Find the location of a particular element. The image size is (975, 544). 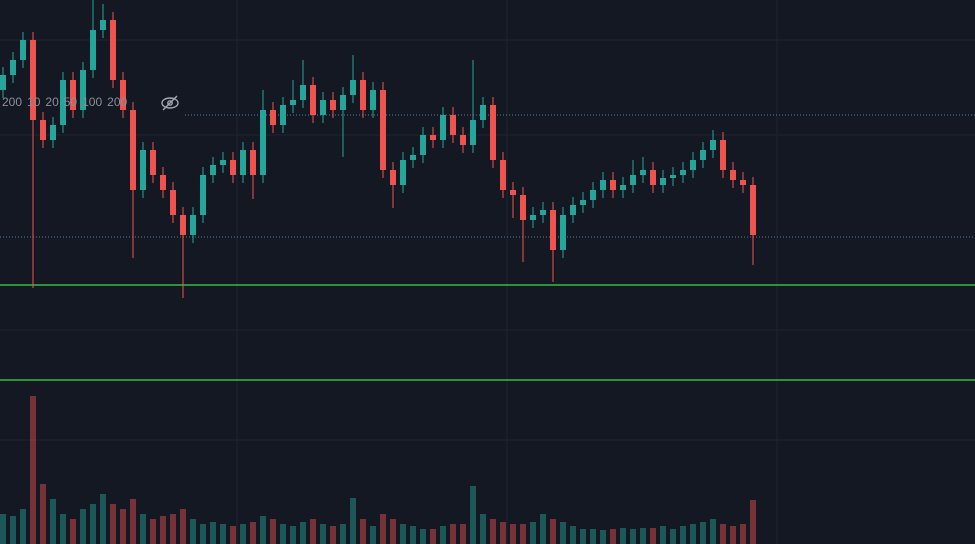

legend-label: 100 is located at coordinates (92, 102).